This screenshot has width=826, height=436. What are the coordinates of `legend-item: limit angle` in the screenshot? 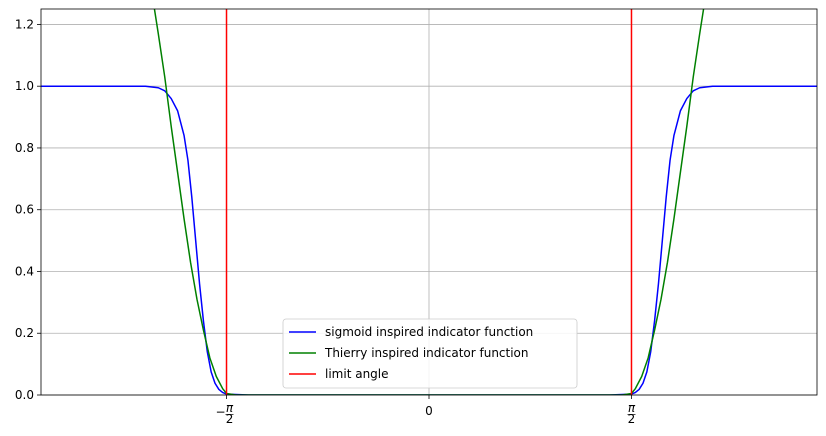 It's located at (339, 374).